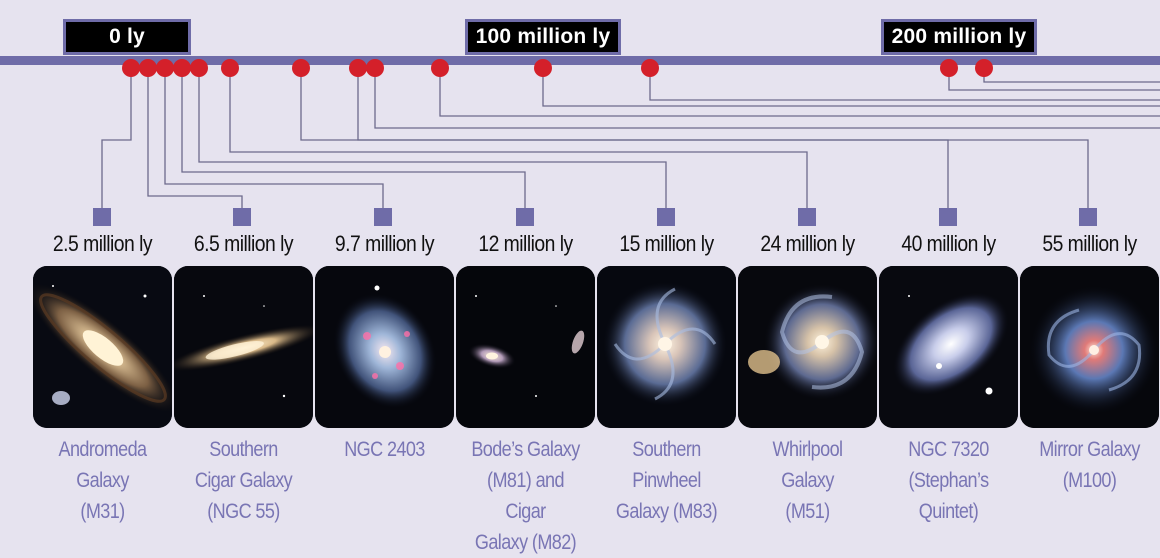 This screenshot has width=1160, height=558. I want to click on distance-label: 24 million ly, so click(807, 243).